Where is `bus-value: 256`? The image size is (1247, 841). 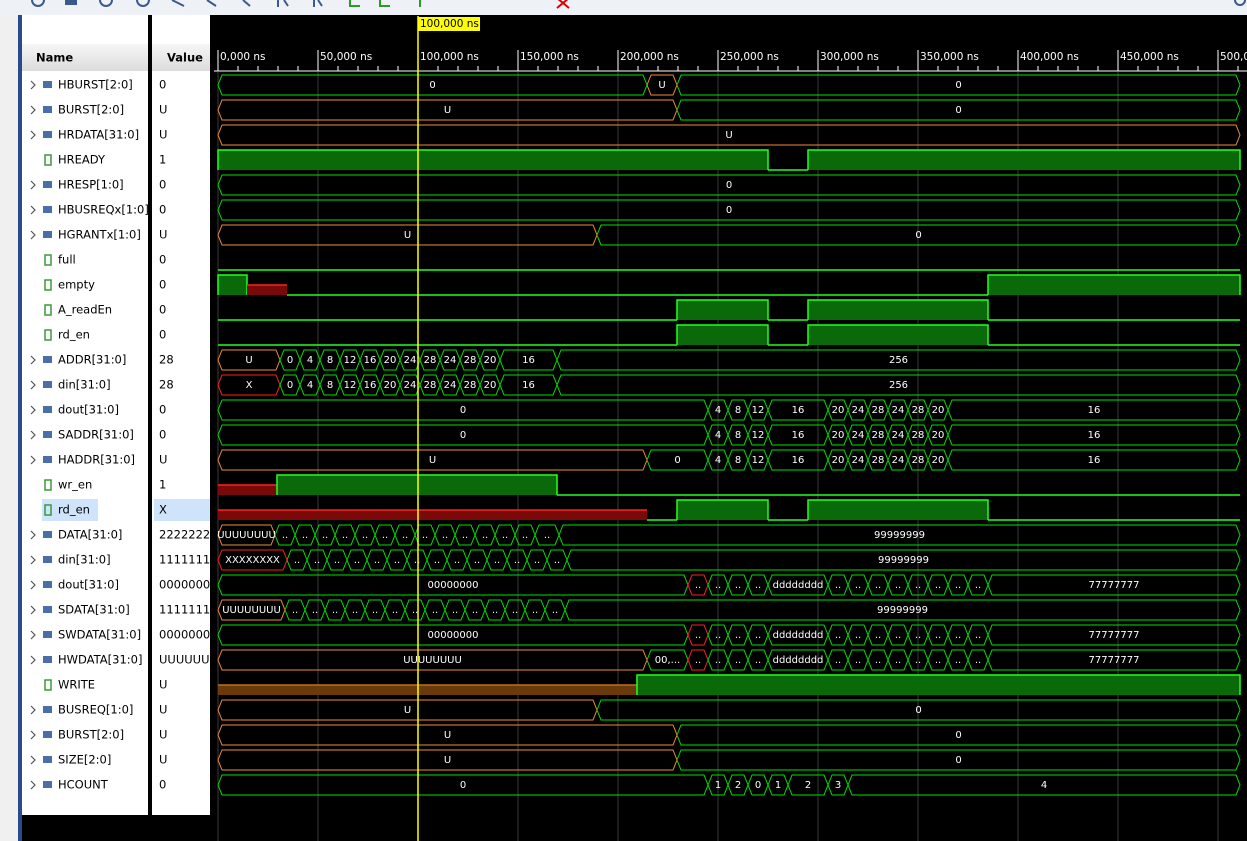 bus-value: 256 is located at coordinates (898, 385).